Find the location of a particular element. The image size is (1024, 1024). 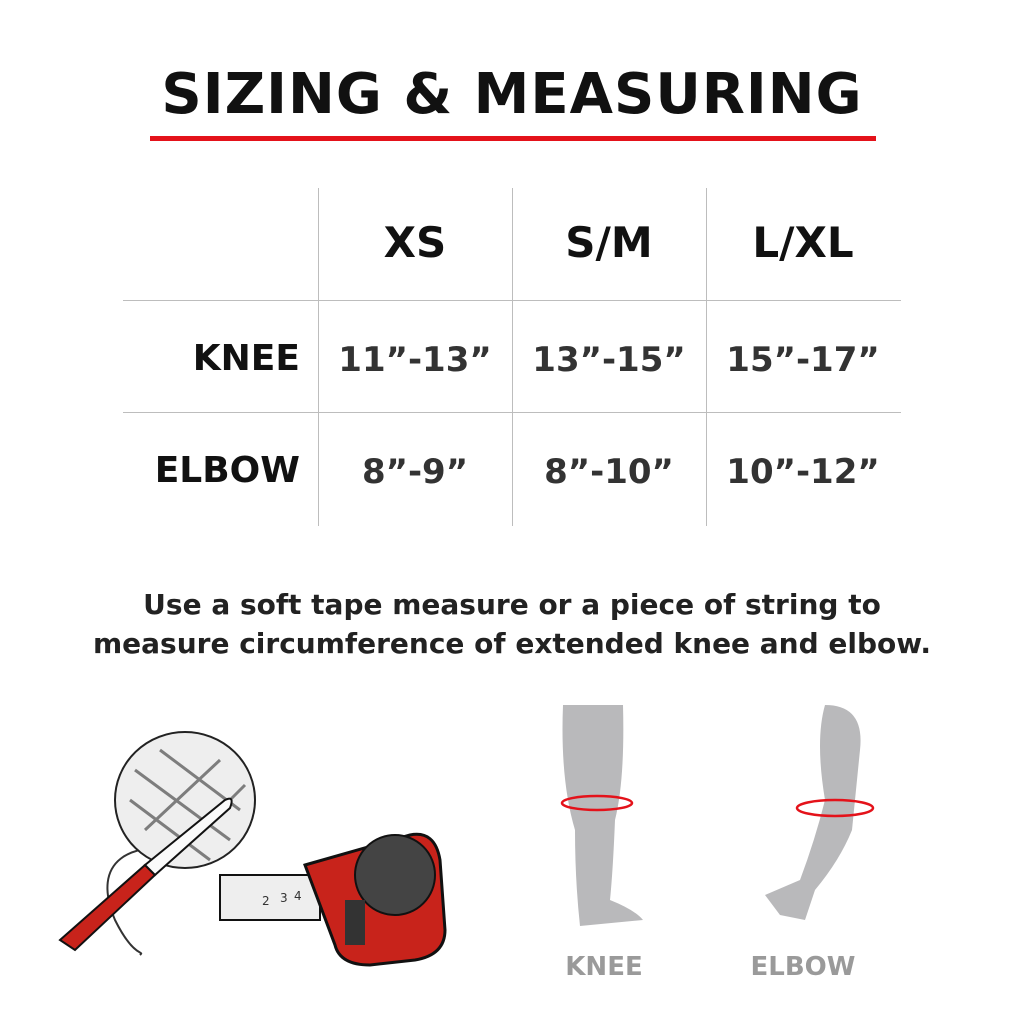

knee-leg-illustration is located at coordinates (601, 815).